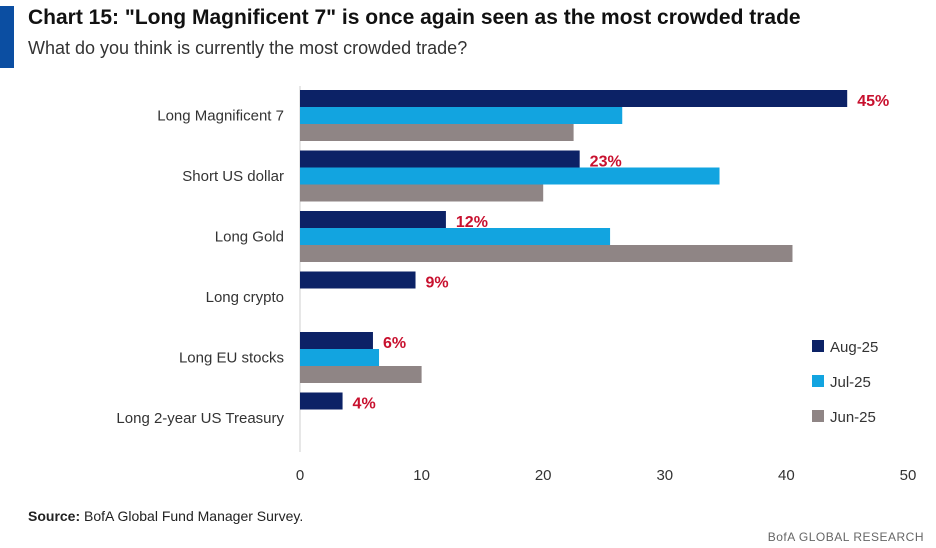 The height and width of the screenshot is (548, 936). What do you see at coordinates (249, 237) in the screenshot?
I see `category-label: Long Gold` at bounding box center [249, 237].